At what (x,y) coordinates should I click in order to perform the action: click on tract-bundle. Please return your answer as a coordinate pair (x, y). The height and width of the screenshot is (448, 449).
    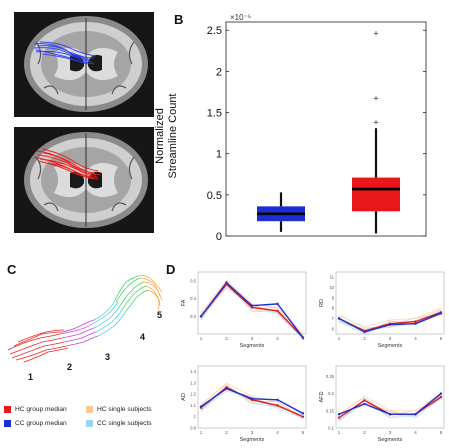
    Looking at the image, I should click on (84, 327).